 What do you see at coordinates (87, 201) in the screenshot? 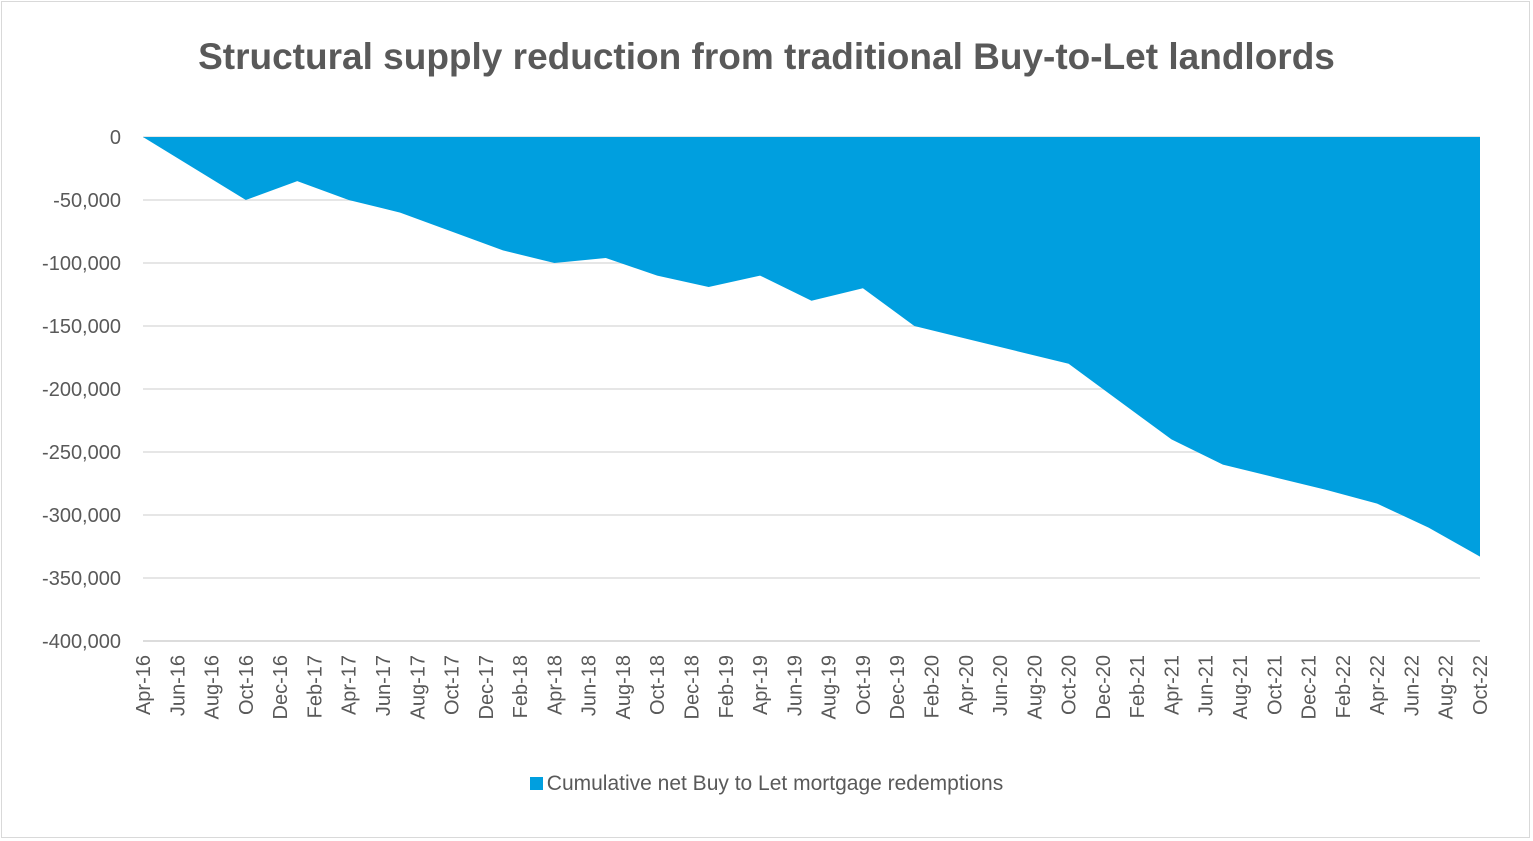
I see `y-tick-label: -50,000` at bounding box center [87, 201].